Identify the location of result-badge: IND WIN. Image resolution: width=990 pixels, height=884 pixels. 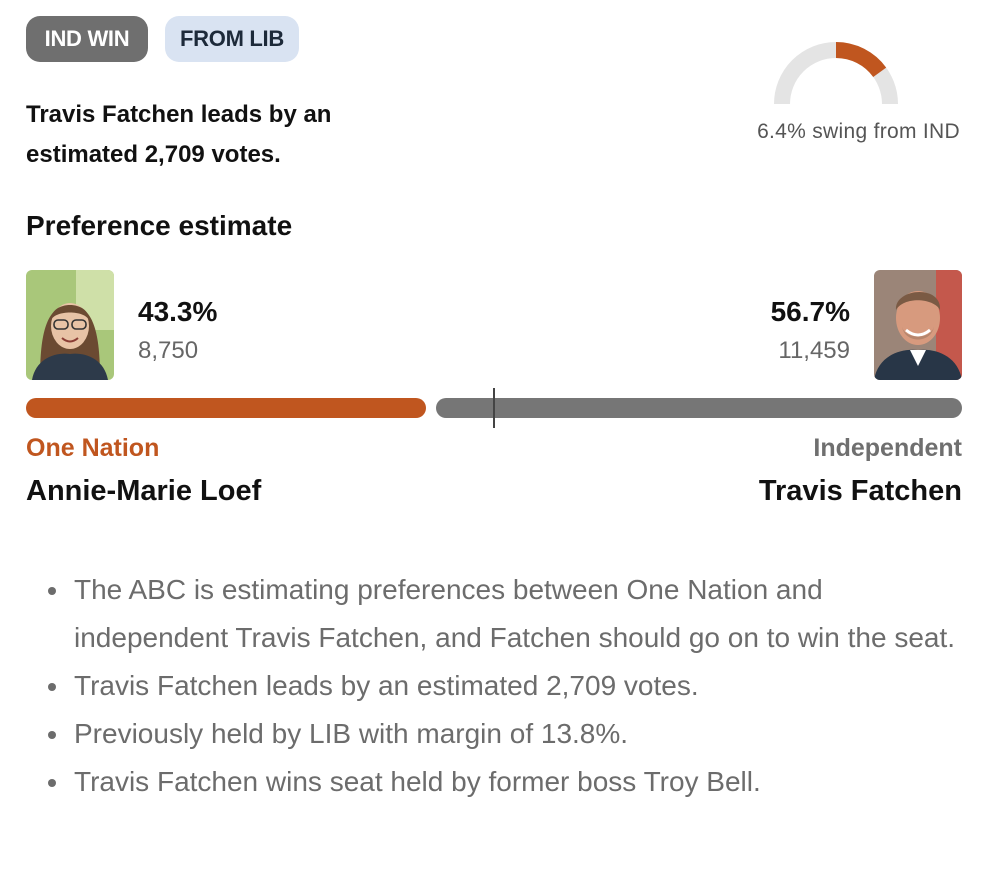
(87, 39).